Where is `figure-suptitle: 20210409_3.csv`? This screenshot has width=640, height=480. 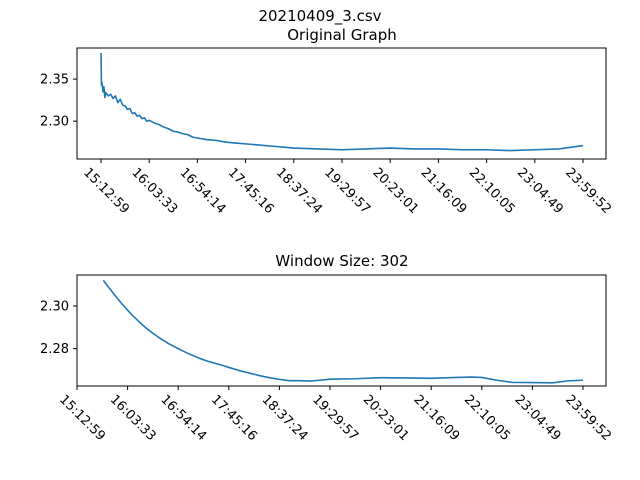
figure-suptitle: 20210409_3.csv is located at coordinates (319, 16).